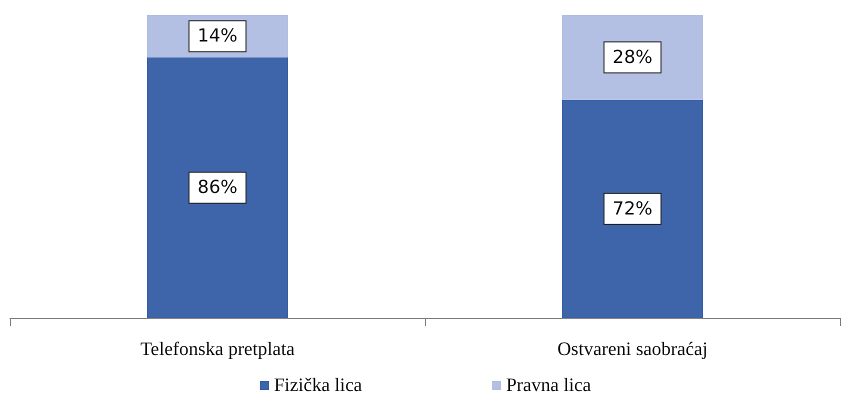 This screenshot has width=851, height=405. I want to click on data-label: 14%, so click(217, 36).